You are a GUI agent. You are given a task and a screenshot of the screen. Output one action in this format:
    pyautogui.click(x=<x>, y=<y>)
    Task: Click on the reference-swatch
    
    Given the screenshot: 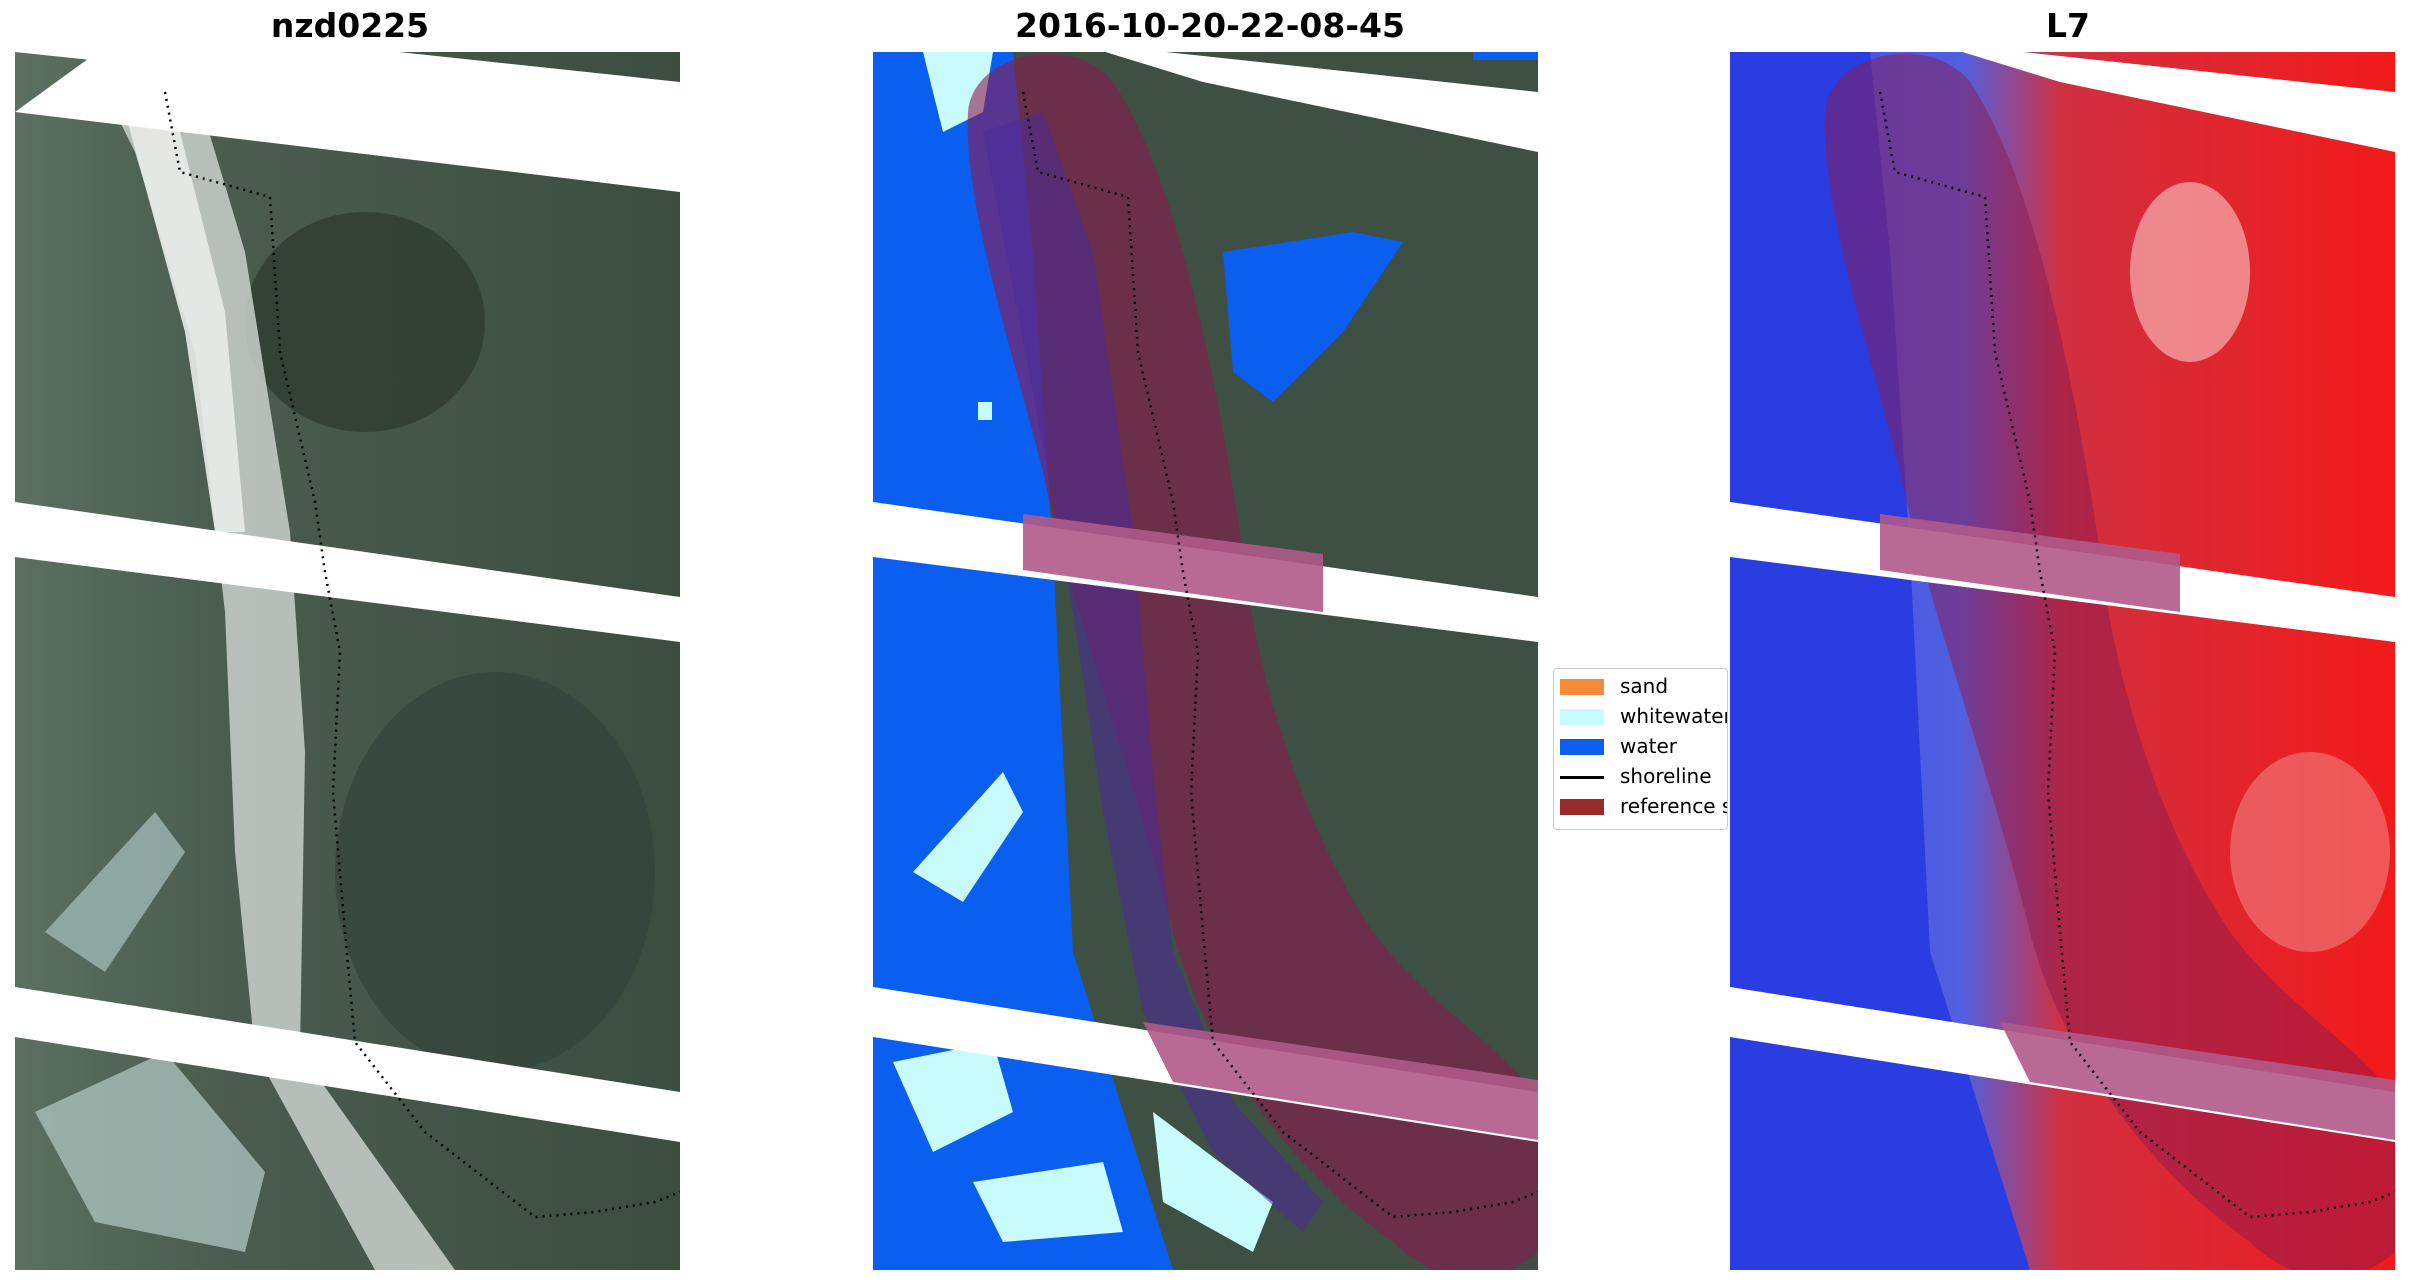 What is the action you would take?
    pyautogui.click(x=1582, y=807)
    